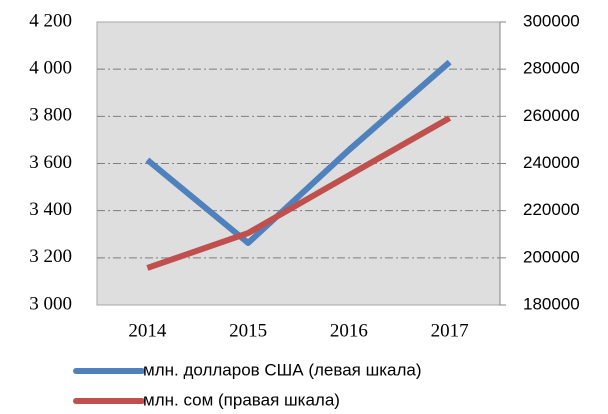  Describe the element at coordinates (50, 115) in the screenshot. I see `y-tick-label: 3 800` at that location.